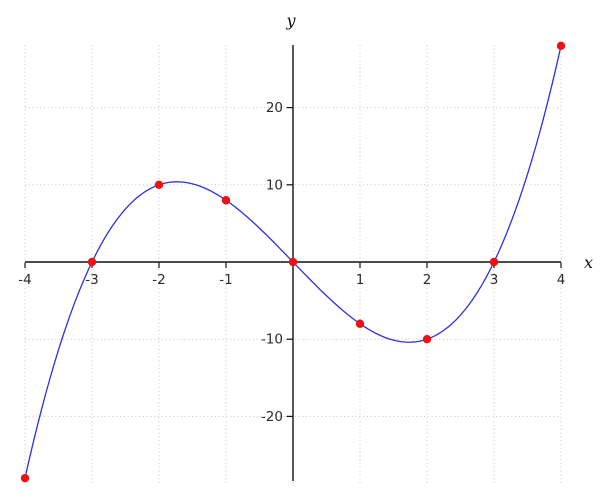 This screenshot has width=600, height=500. I want to click on x-tick-label: -2, so click(158, 280).